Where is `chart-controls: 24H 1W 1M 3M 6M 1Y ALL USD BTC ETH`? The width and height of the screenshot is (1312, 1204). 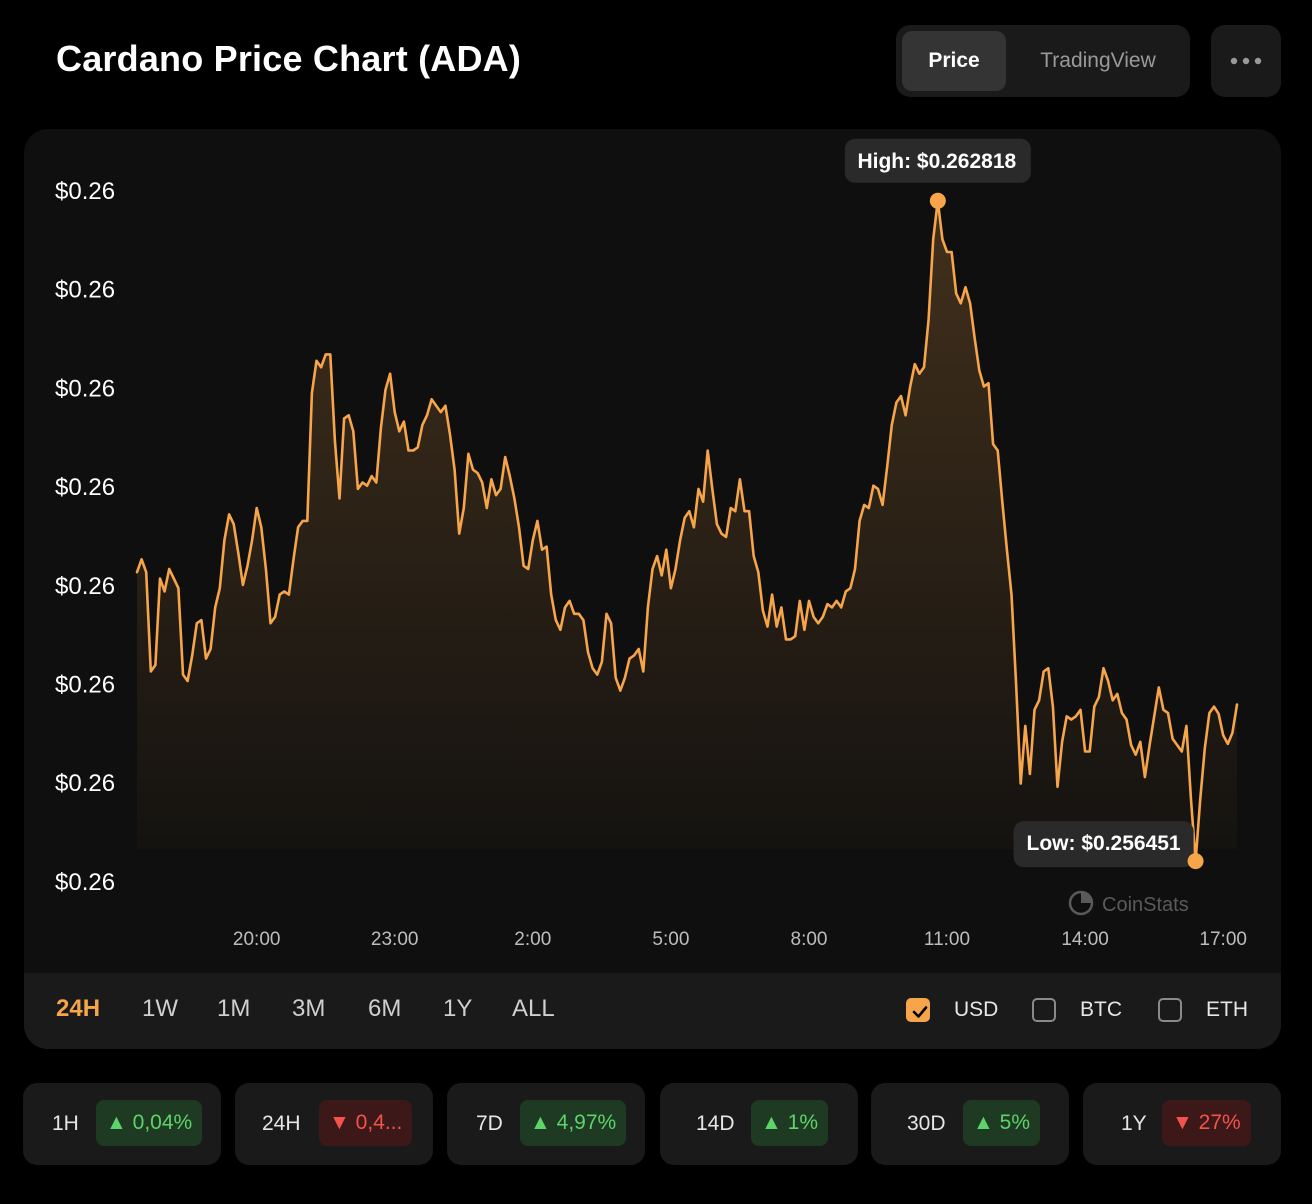
chart-controls: 24H 1W 1M 3M 6M 1Y ALL USD BTC ETH is located at coordinates (652, 1011).